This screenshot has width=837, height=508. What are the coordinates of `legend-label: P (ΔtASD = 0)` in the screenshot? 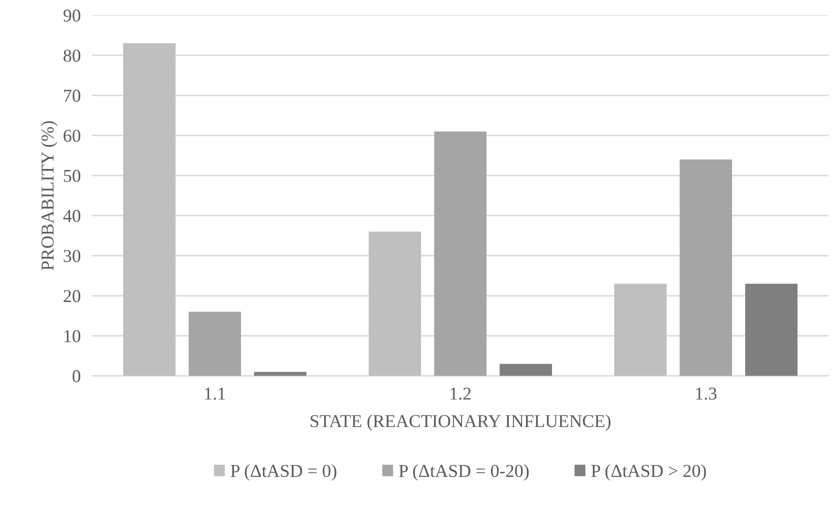 It's located at (283, 472).